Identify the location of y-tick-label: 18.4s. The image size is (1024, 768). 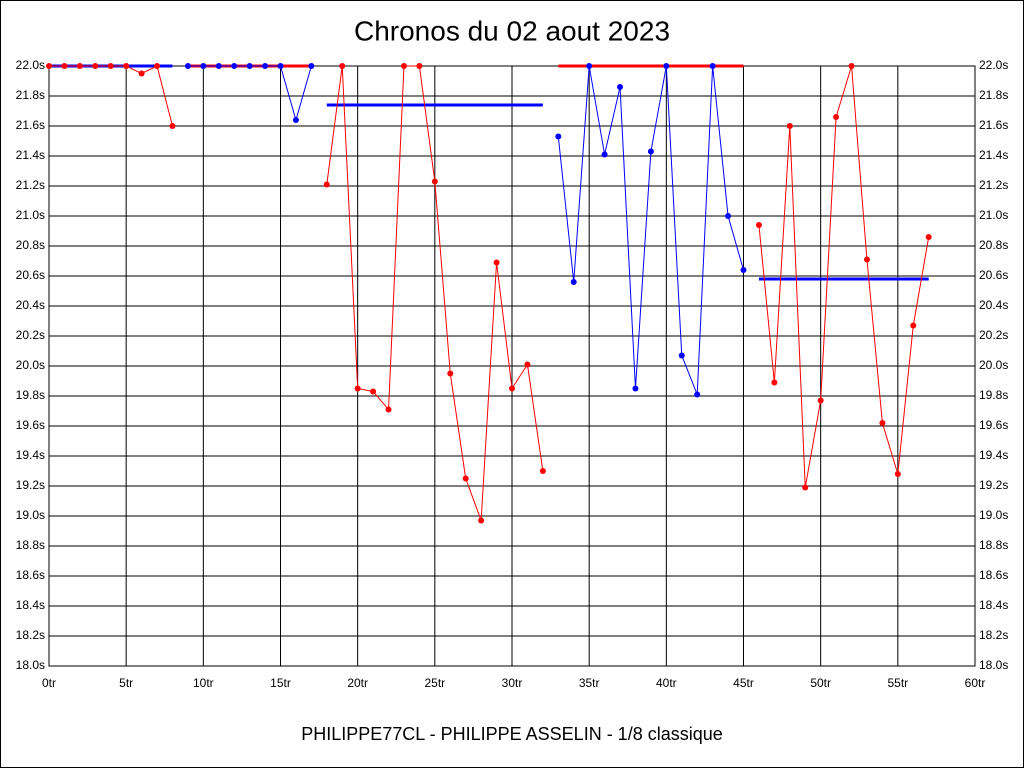
(30, 605).